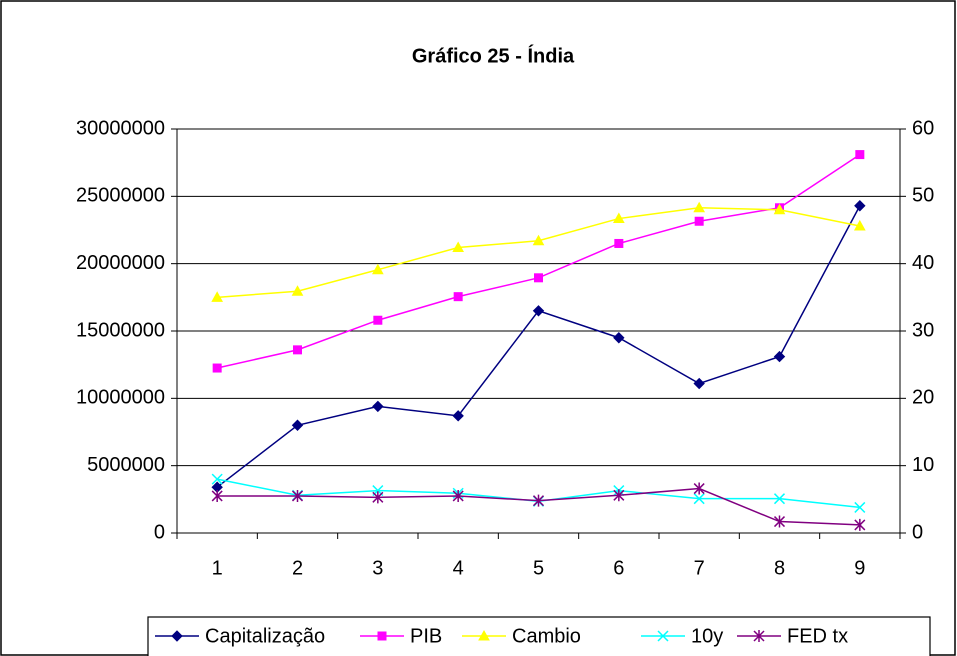 The width and height of the screenshot is (957, 656). What do you see at coordinates (265, 636) in the screenshot?
I see `legend-label: Capitalização` at bounding box center [265, 636].